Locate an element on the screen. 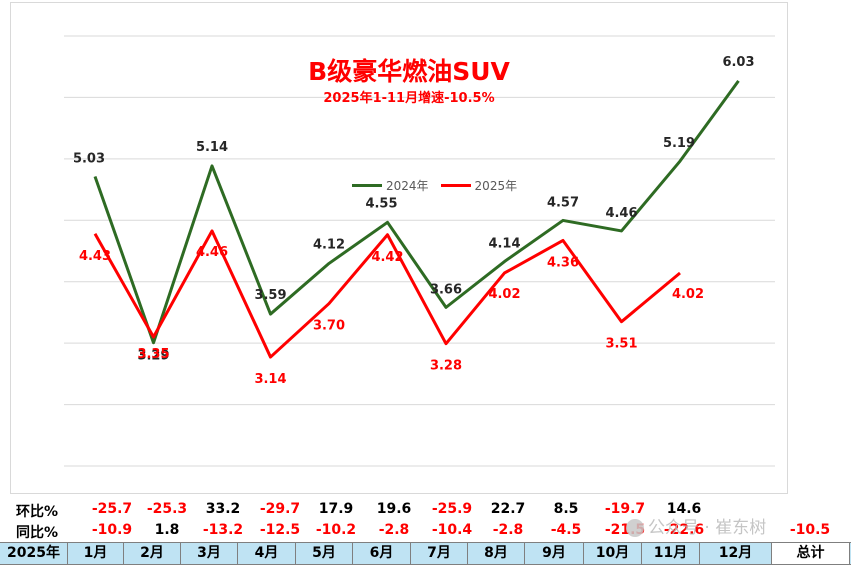 This screenshot has height=565, width=851. legend-item-2024: 2024年 is located at coordinates (390, 185).